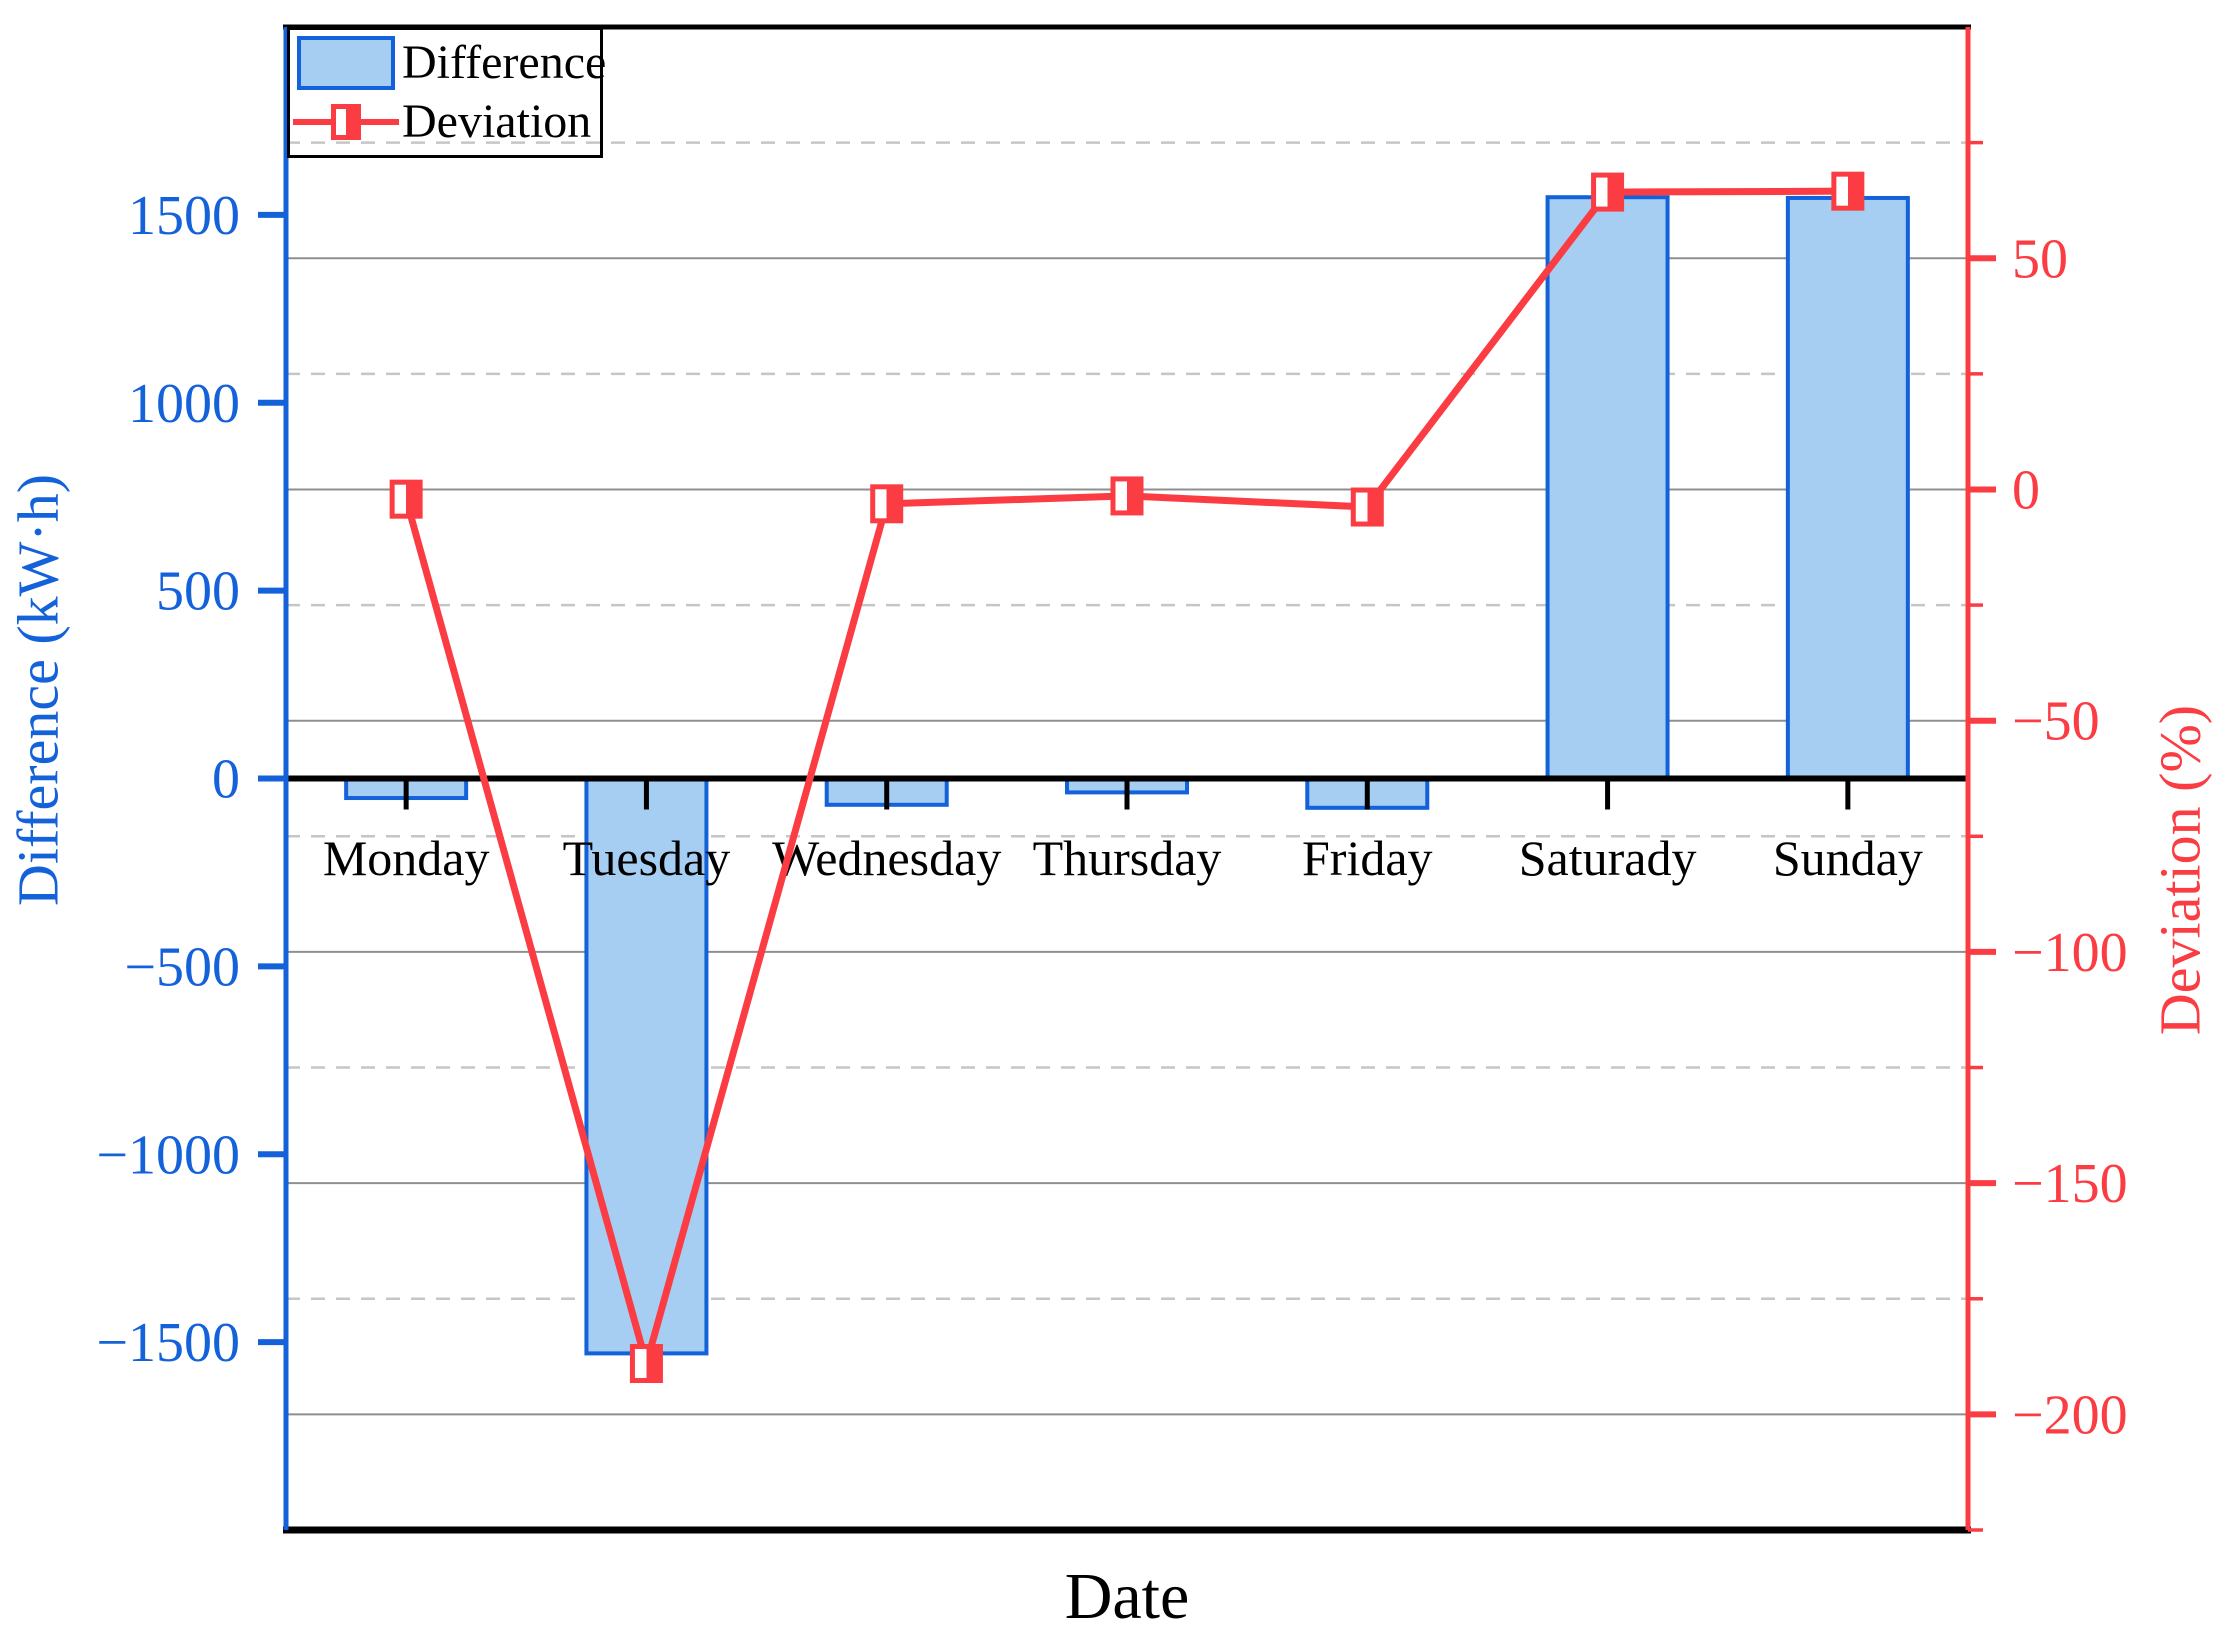  What do you see at coordinates (406, 858) in the screenshot?
I see `x-label-monday: Monday` at bounding box center [406, 858].